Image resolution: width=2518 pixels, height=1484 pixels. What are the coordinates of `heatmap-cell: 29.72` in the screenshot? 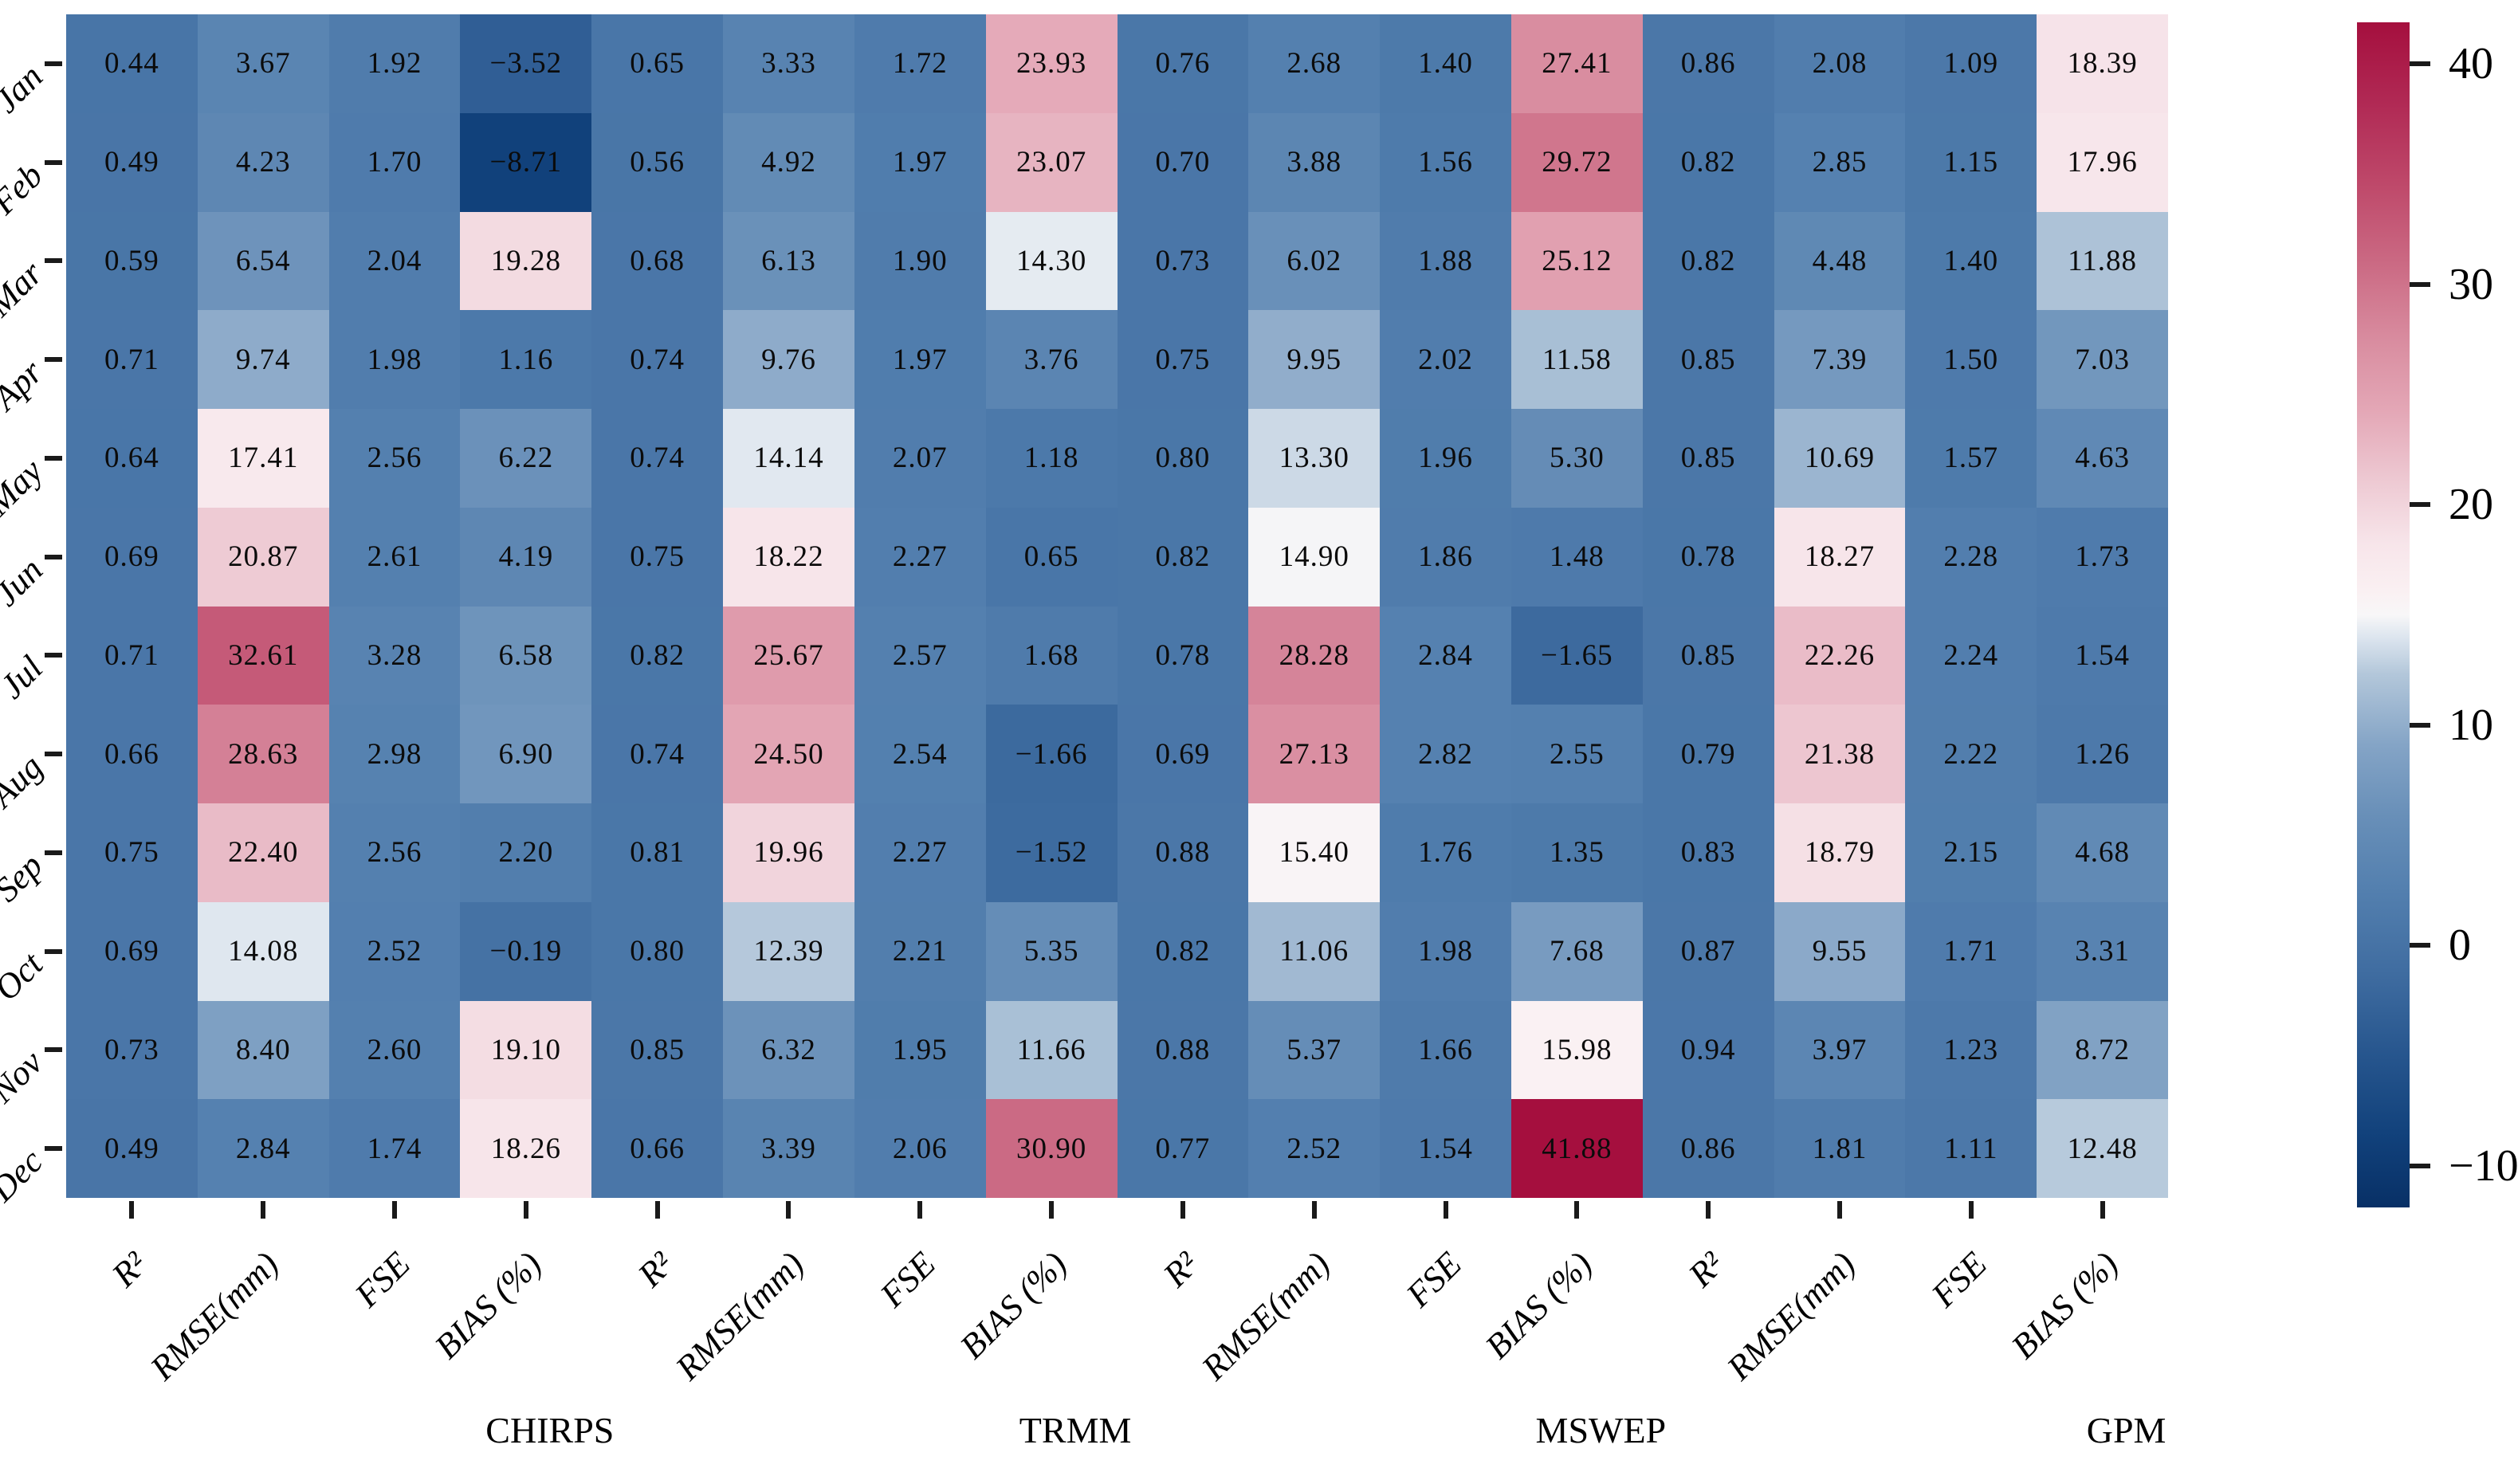 It's located at (1577, 162).